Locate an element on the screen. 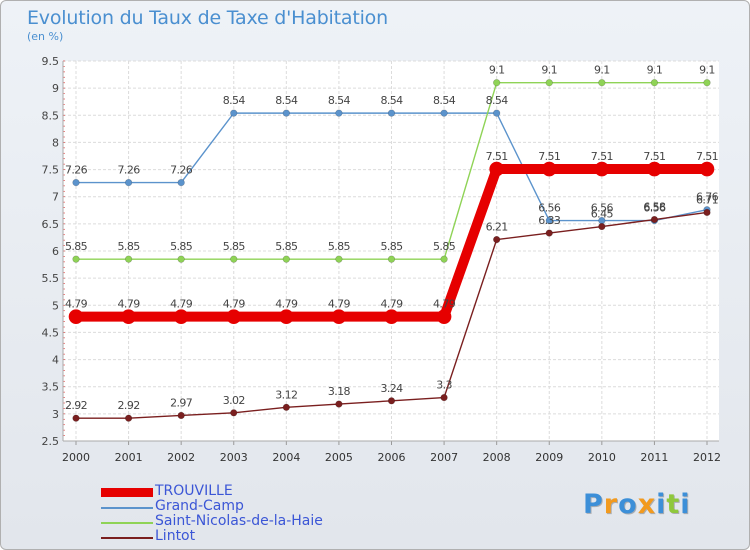 Image resolution: width=750 pixels, height=550 pixels. y-tick-label: 2.5 is located at coordinates (51, 441).